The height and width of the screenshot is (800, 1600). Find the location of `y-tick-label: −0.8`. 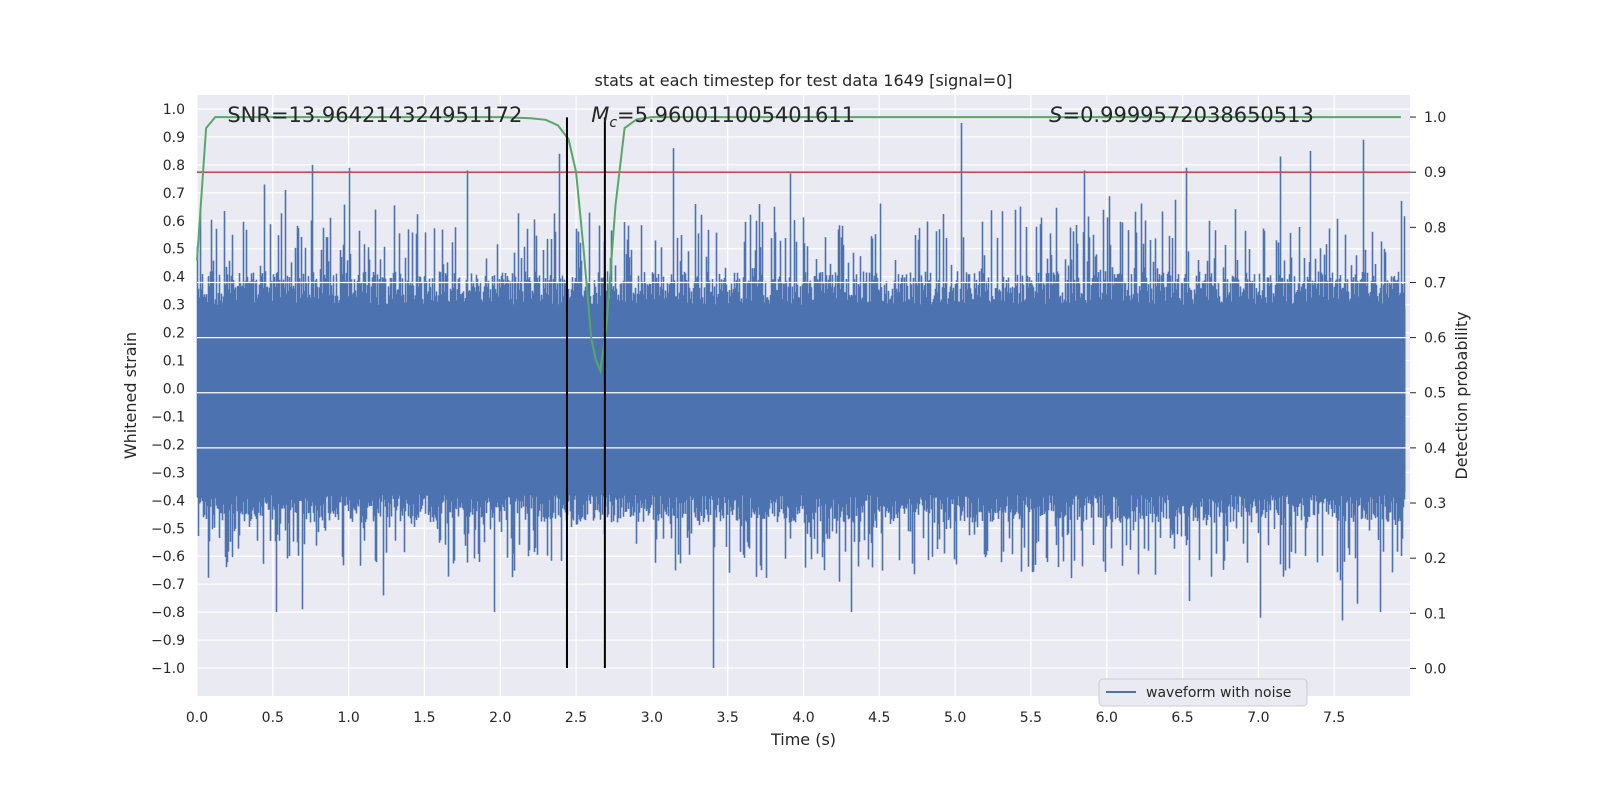

y-tick-label: −0.8 is located at coordinates (168, 613).